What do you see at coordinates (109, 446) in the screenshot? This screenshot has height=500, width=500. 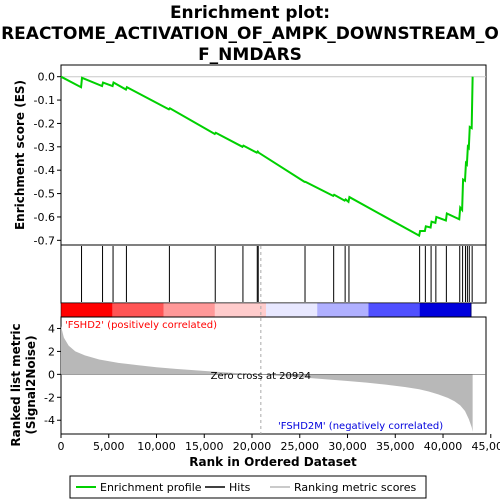 I see `x-tick-label: 5,000` at bounding box center [109, 446].